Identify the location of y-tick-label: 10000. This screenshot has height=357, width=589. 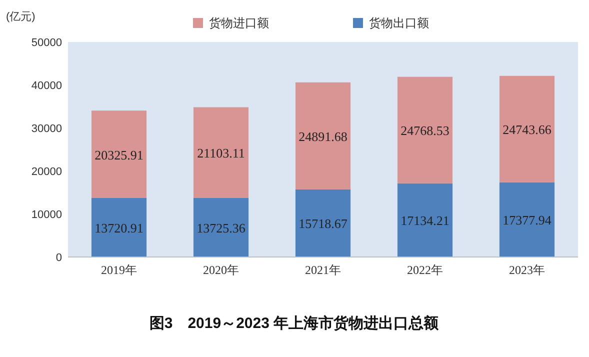
(46, 215).